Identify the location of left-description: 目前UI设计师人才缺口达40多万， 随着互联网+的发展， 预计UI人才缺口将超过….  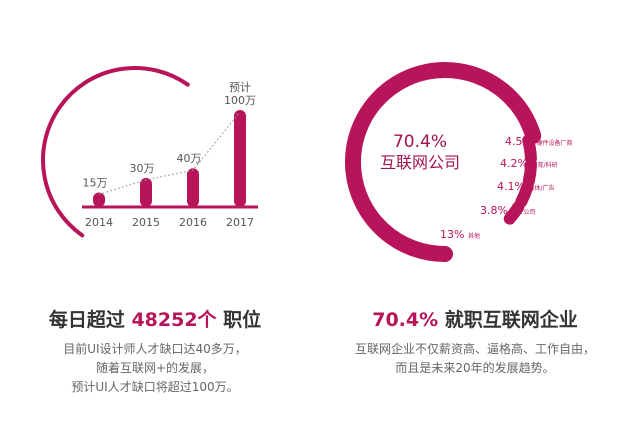
(155, 368).